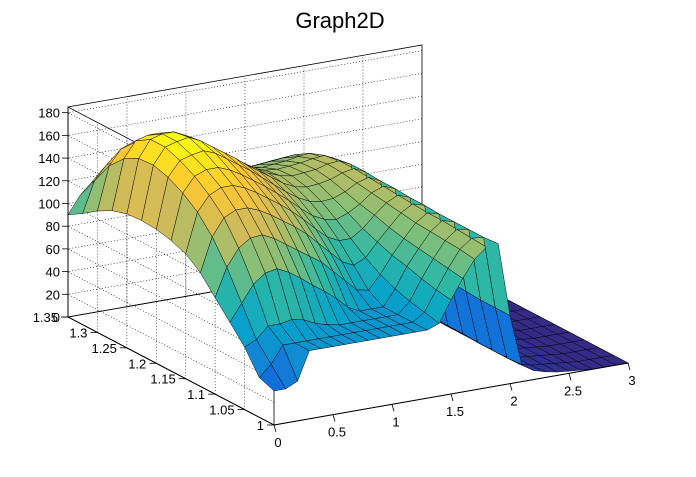  Describe the element at coordinates (49, 113) in the screenshot. I see `z-tick-label: 180` at that location.